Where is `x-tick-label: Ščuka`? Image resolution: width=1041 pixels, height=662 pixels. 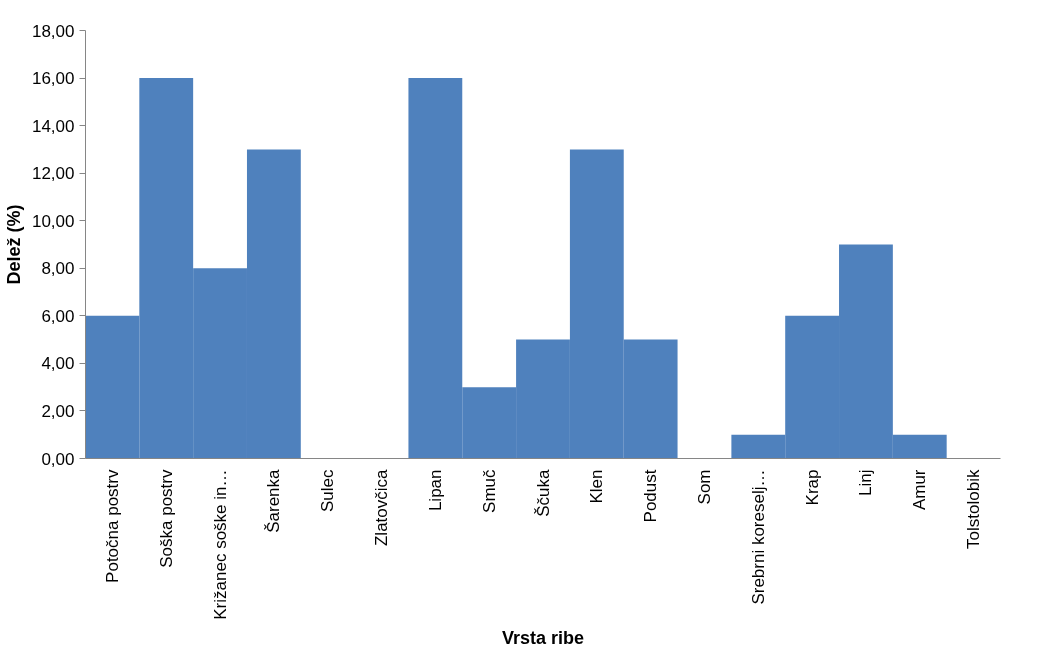
x-tick-label: Ščuka is located at coordinates (543, 492).